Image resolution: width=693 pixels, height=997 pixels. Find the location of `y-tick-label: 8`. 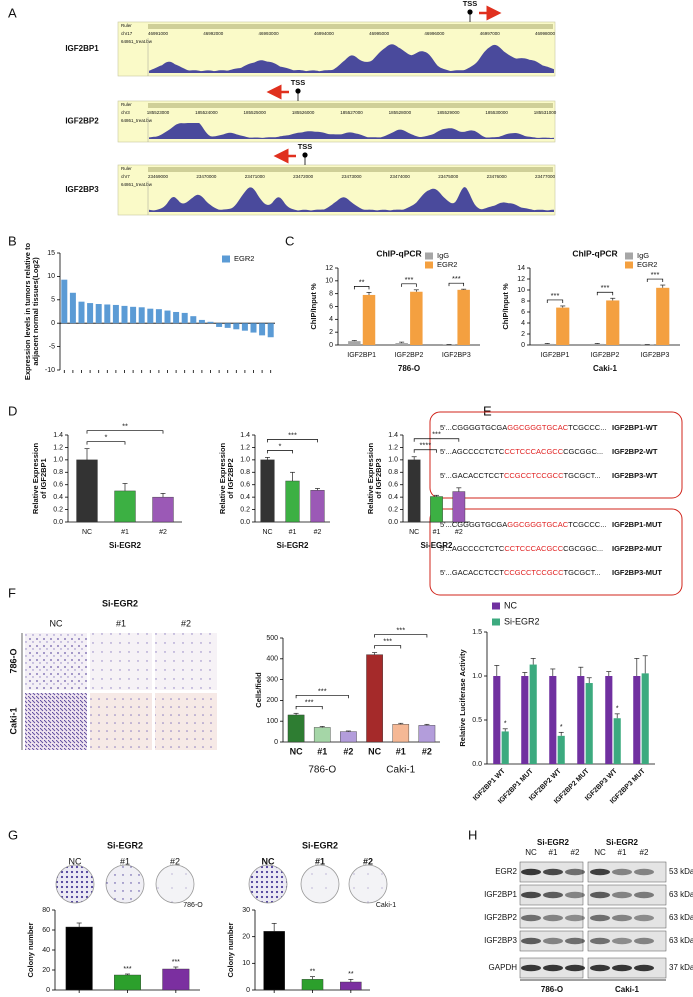

y-tick-label: 8 is located at coordinates (331, 294).